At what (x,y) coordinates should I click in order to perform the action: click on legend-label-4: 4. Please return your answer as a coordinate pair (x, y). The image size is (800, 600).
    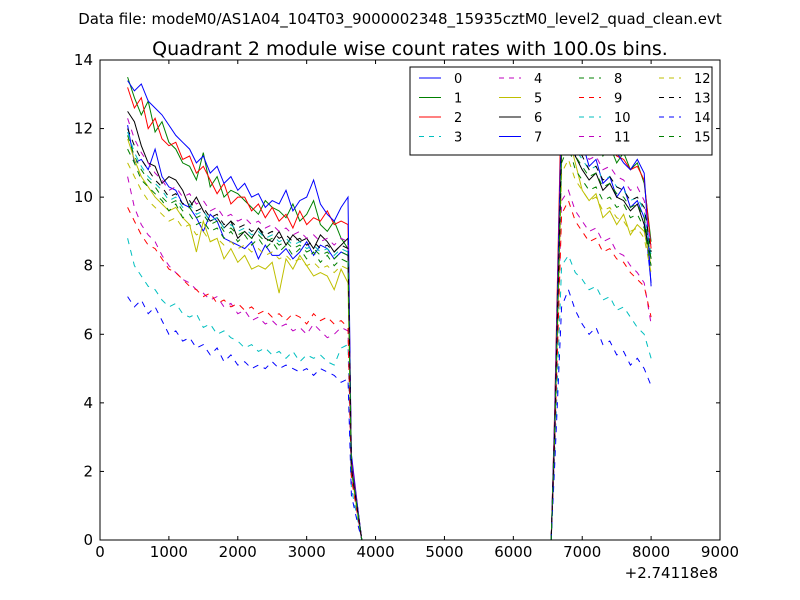
    Looking at the image, I should click on (538, 79).